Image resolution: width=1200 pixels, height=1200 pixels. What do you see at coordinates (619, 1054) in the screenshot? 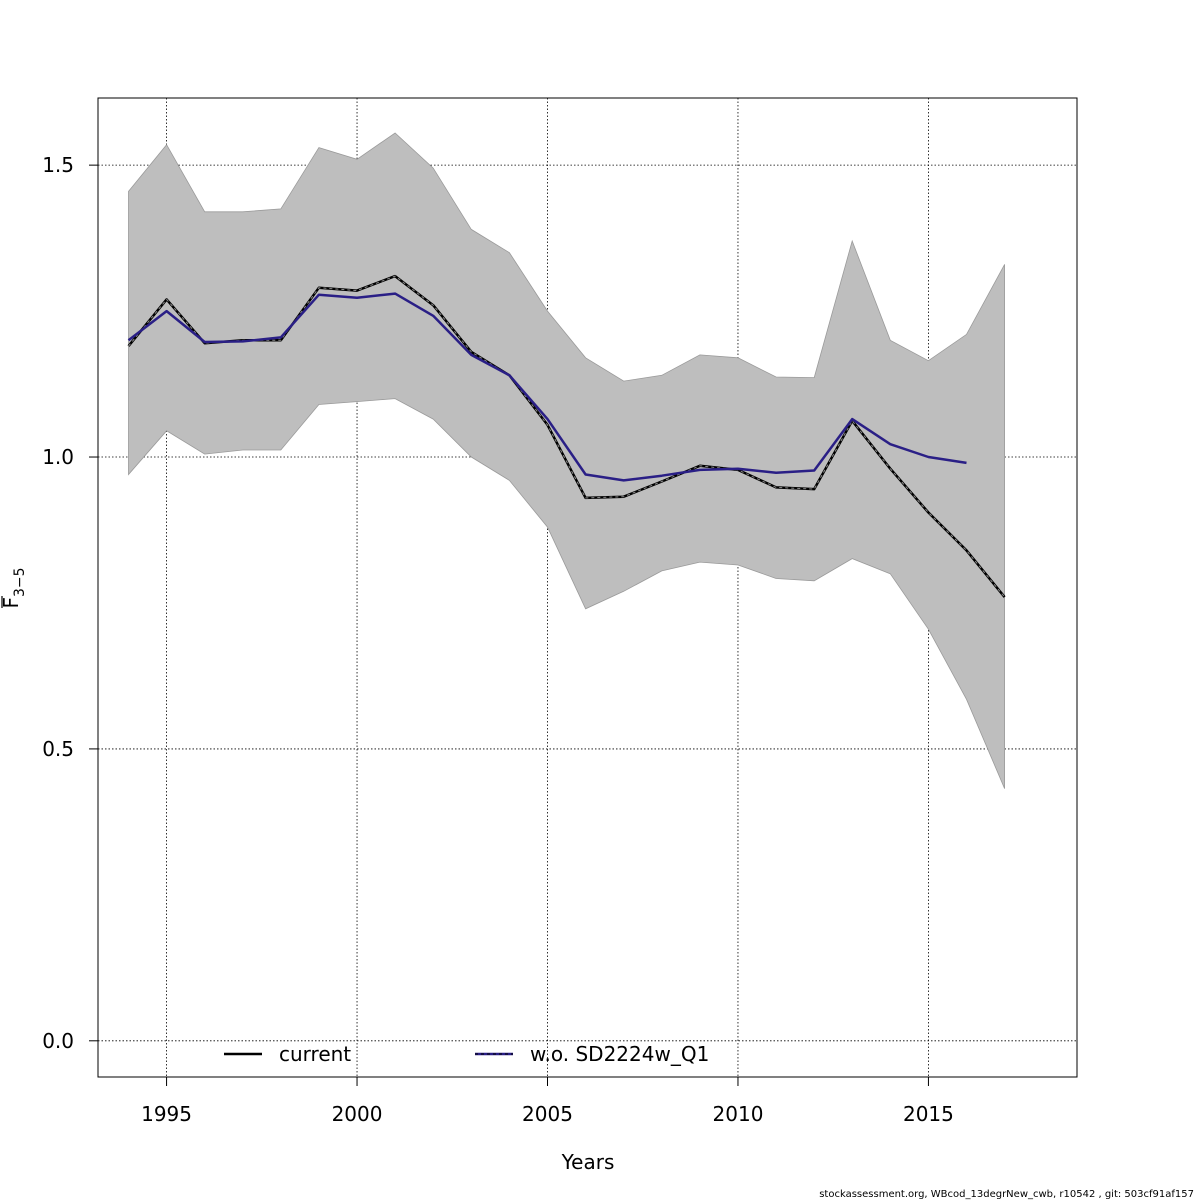
I see `legend-label-wo: w.o. SD2224w_Q1` at bounding box center [619, 1054].